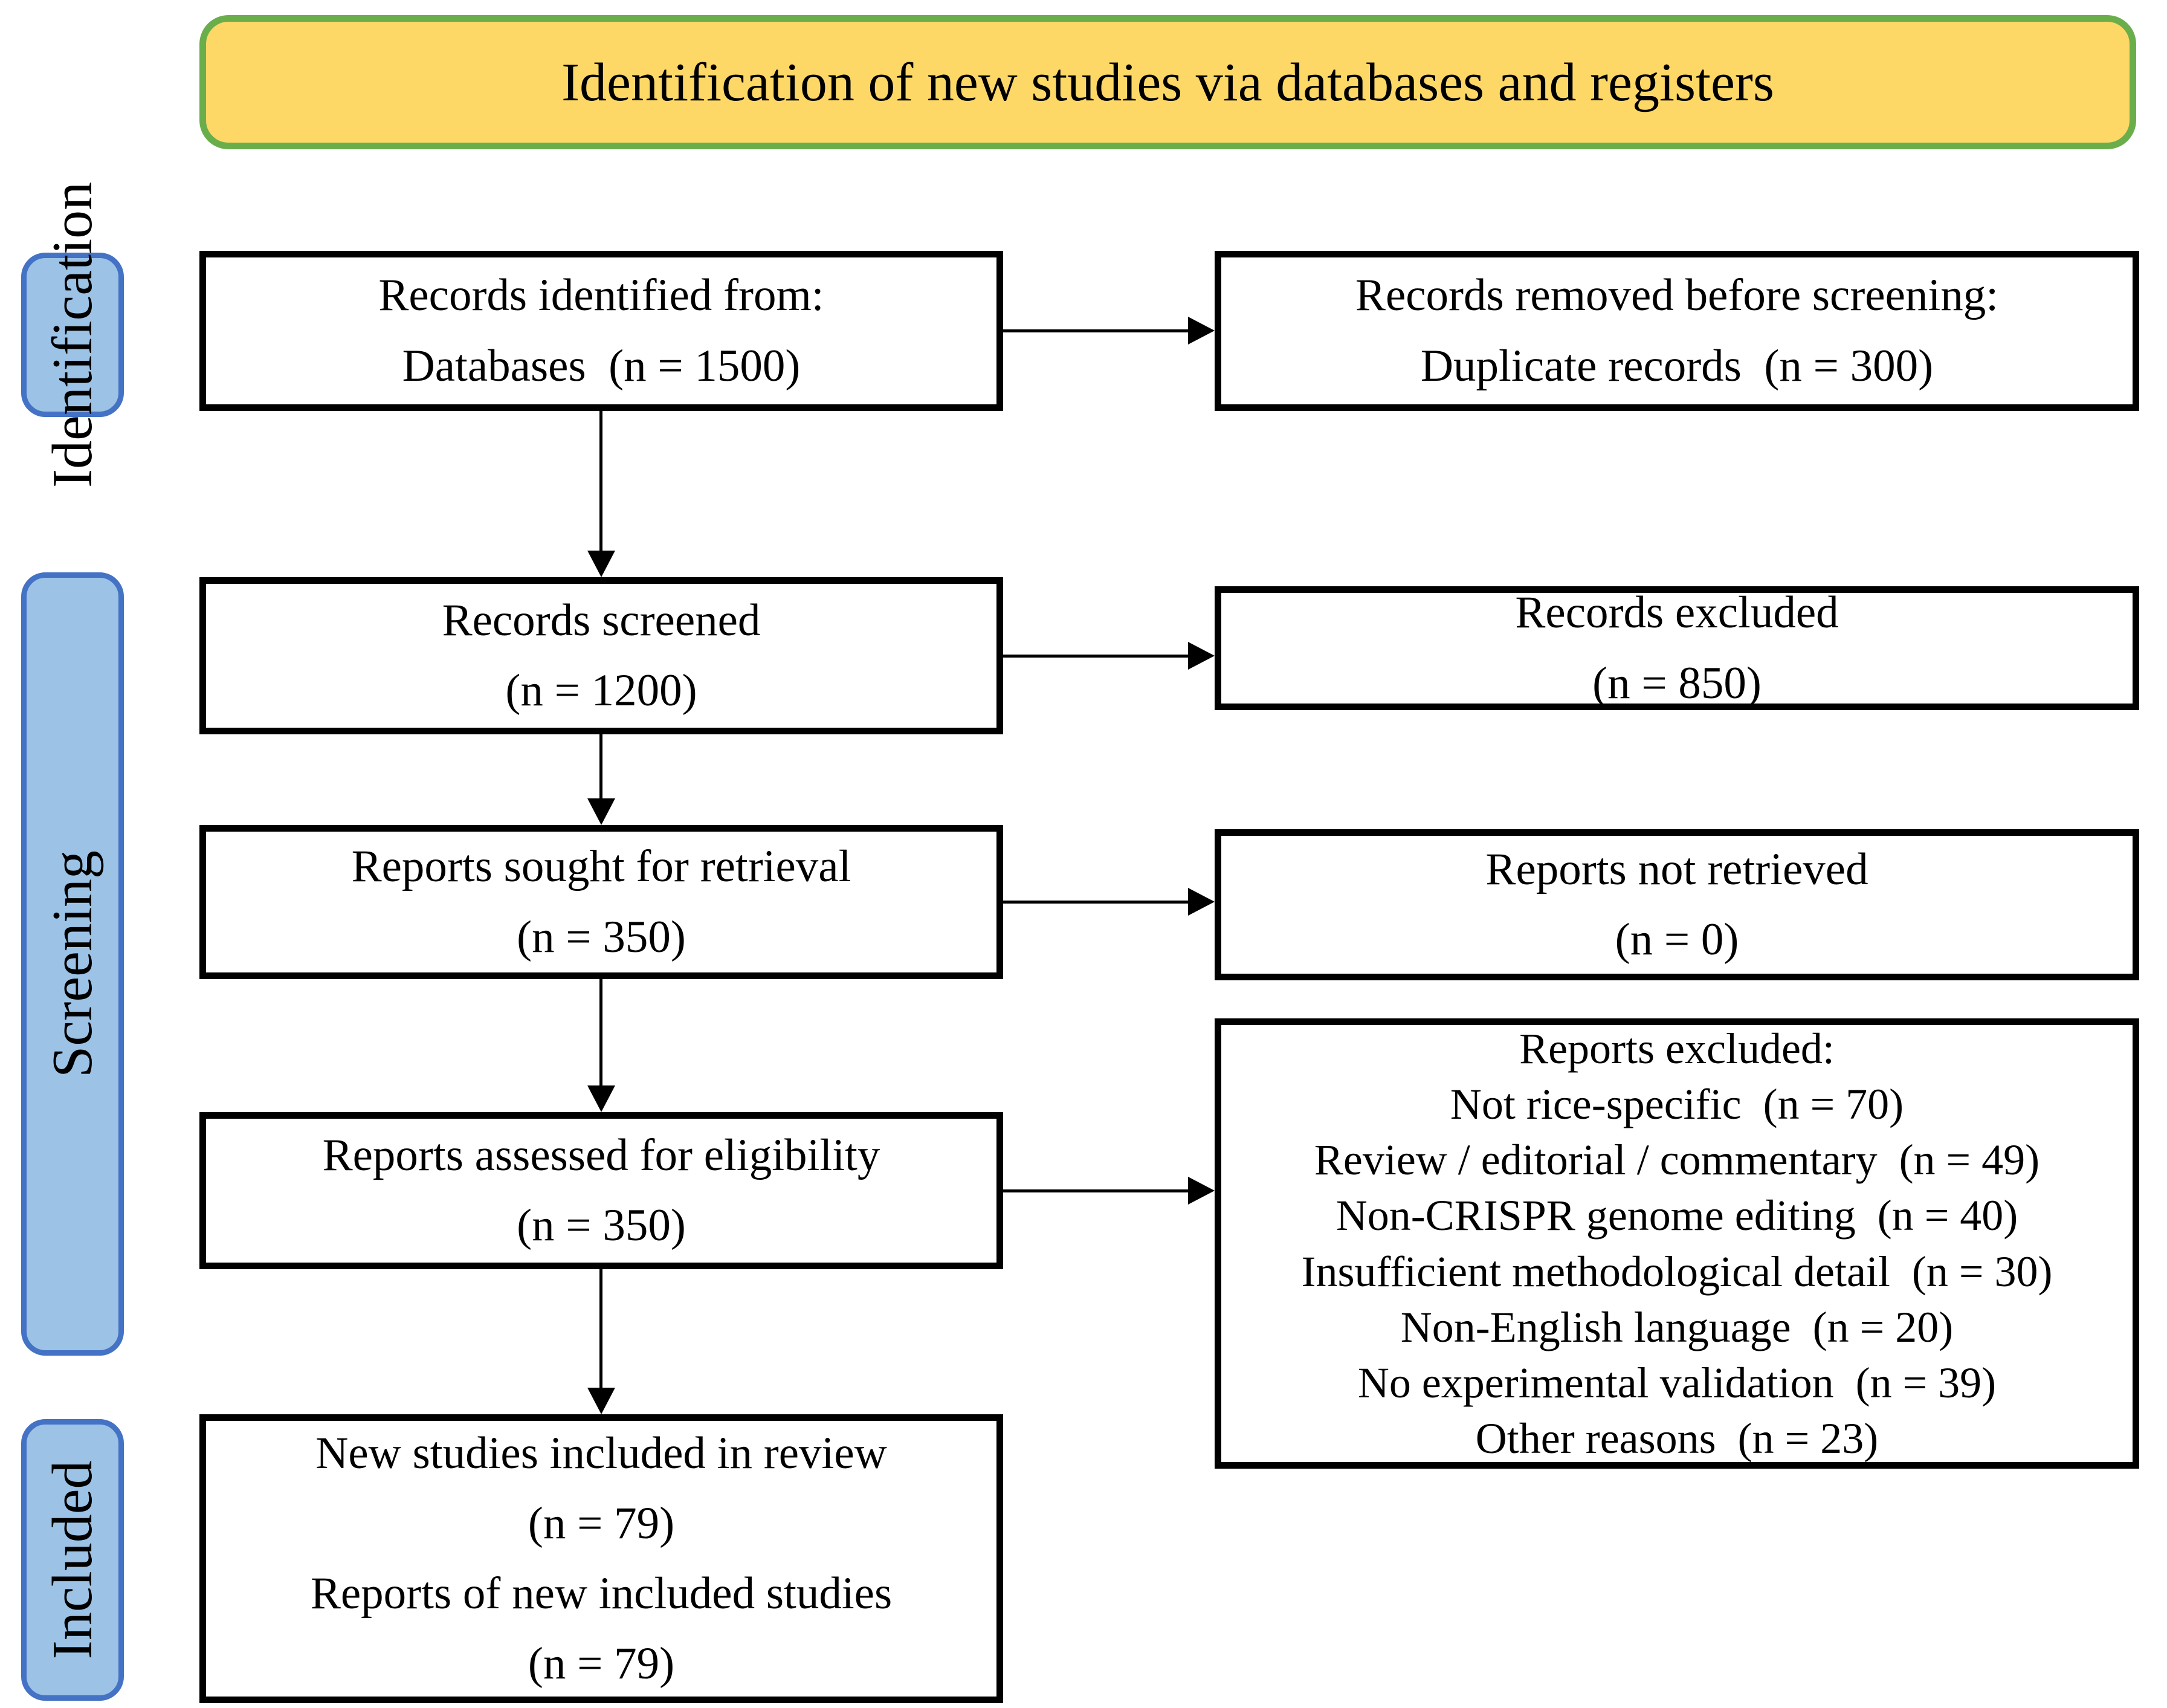  I want to click on box-records-identified-line: Records identified from:, so click(601, 295).